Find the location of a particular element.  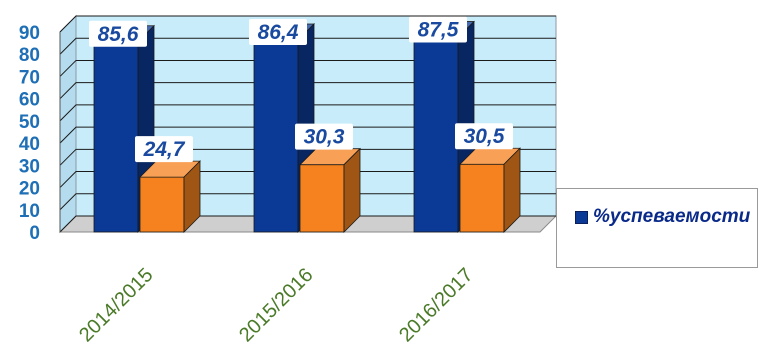

legend-swatch-icon is located at coordinates (581, 217).